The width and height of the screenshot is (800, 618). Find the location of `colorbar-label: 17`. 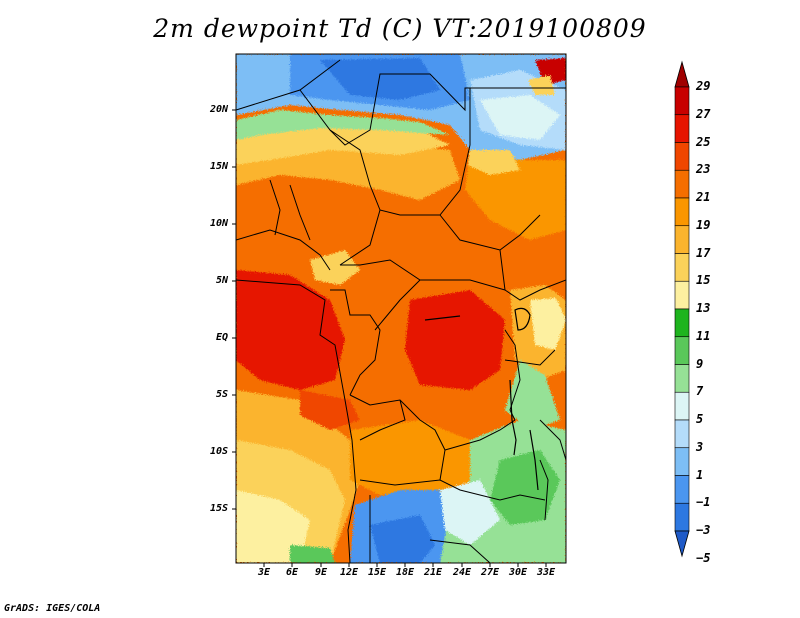

colorbar-label: 17 is located at coordinates (703, 252).